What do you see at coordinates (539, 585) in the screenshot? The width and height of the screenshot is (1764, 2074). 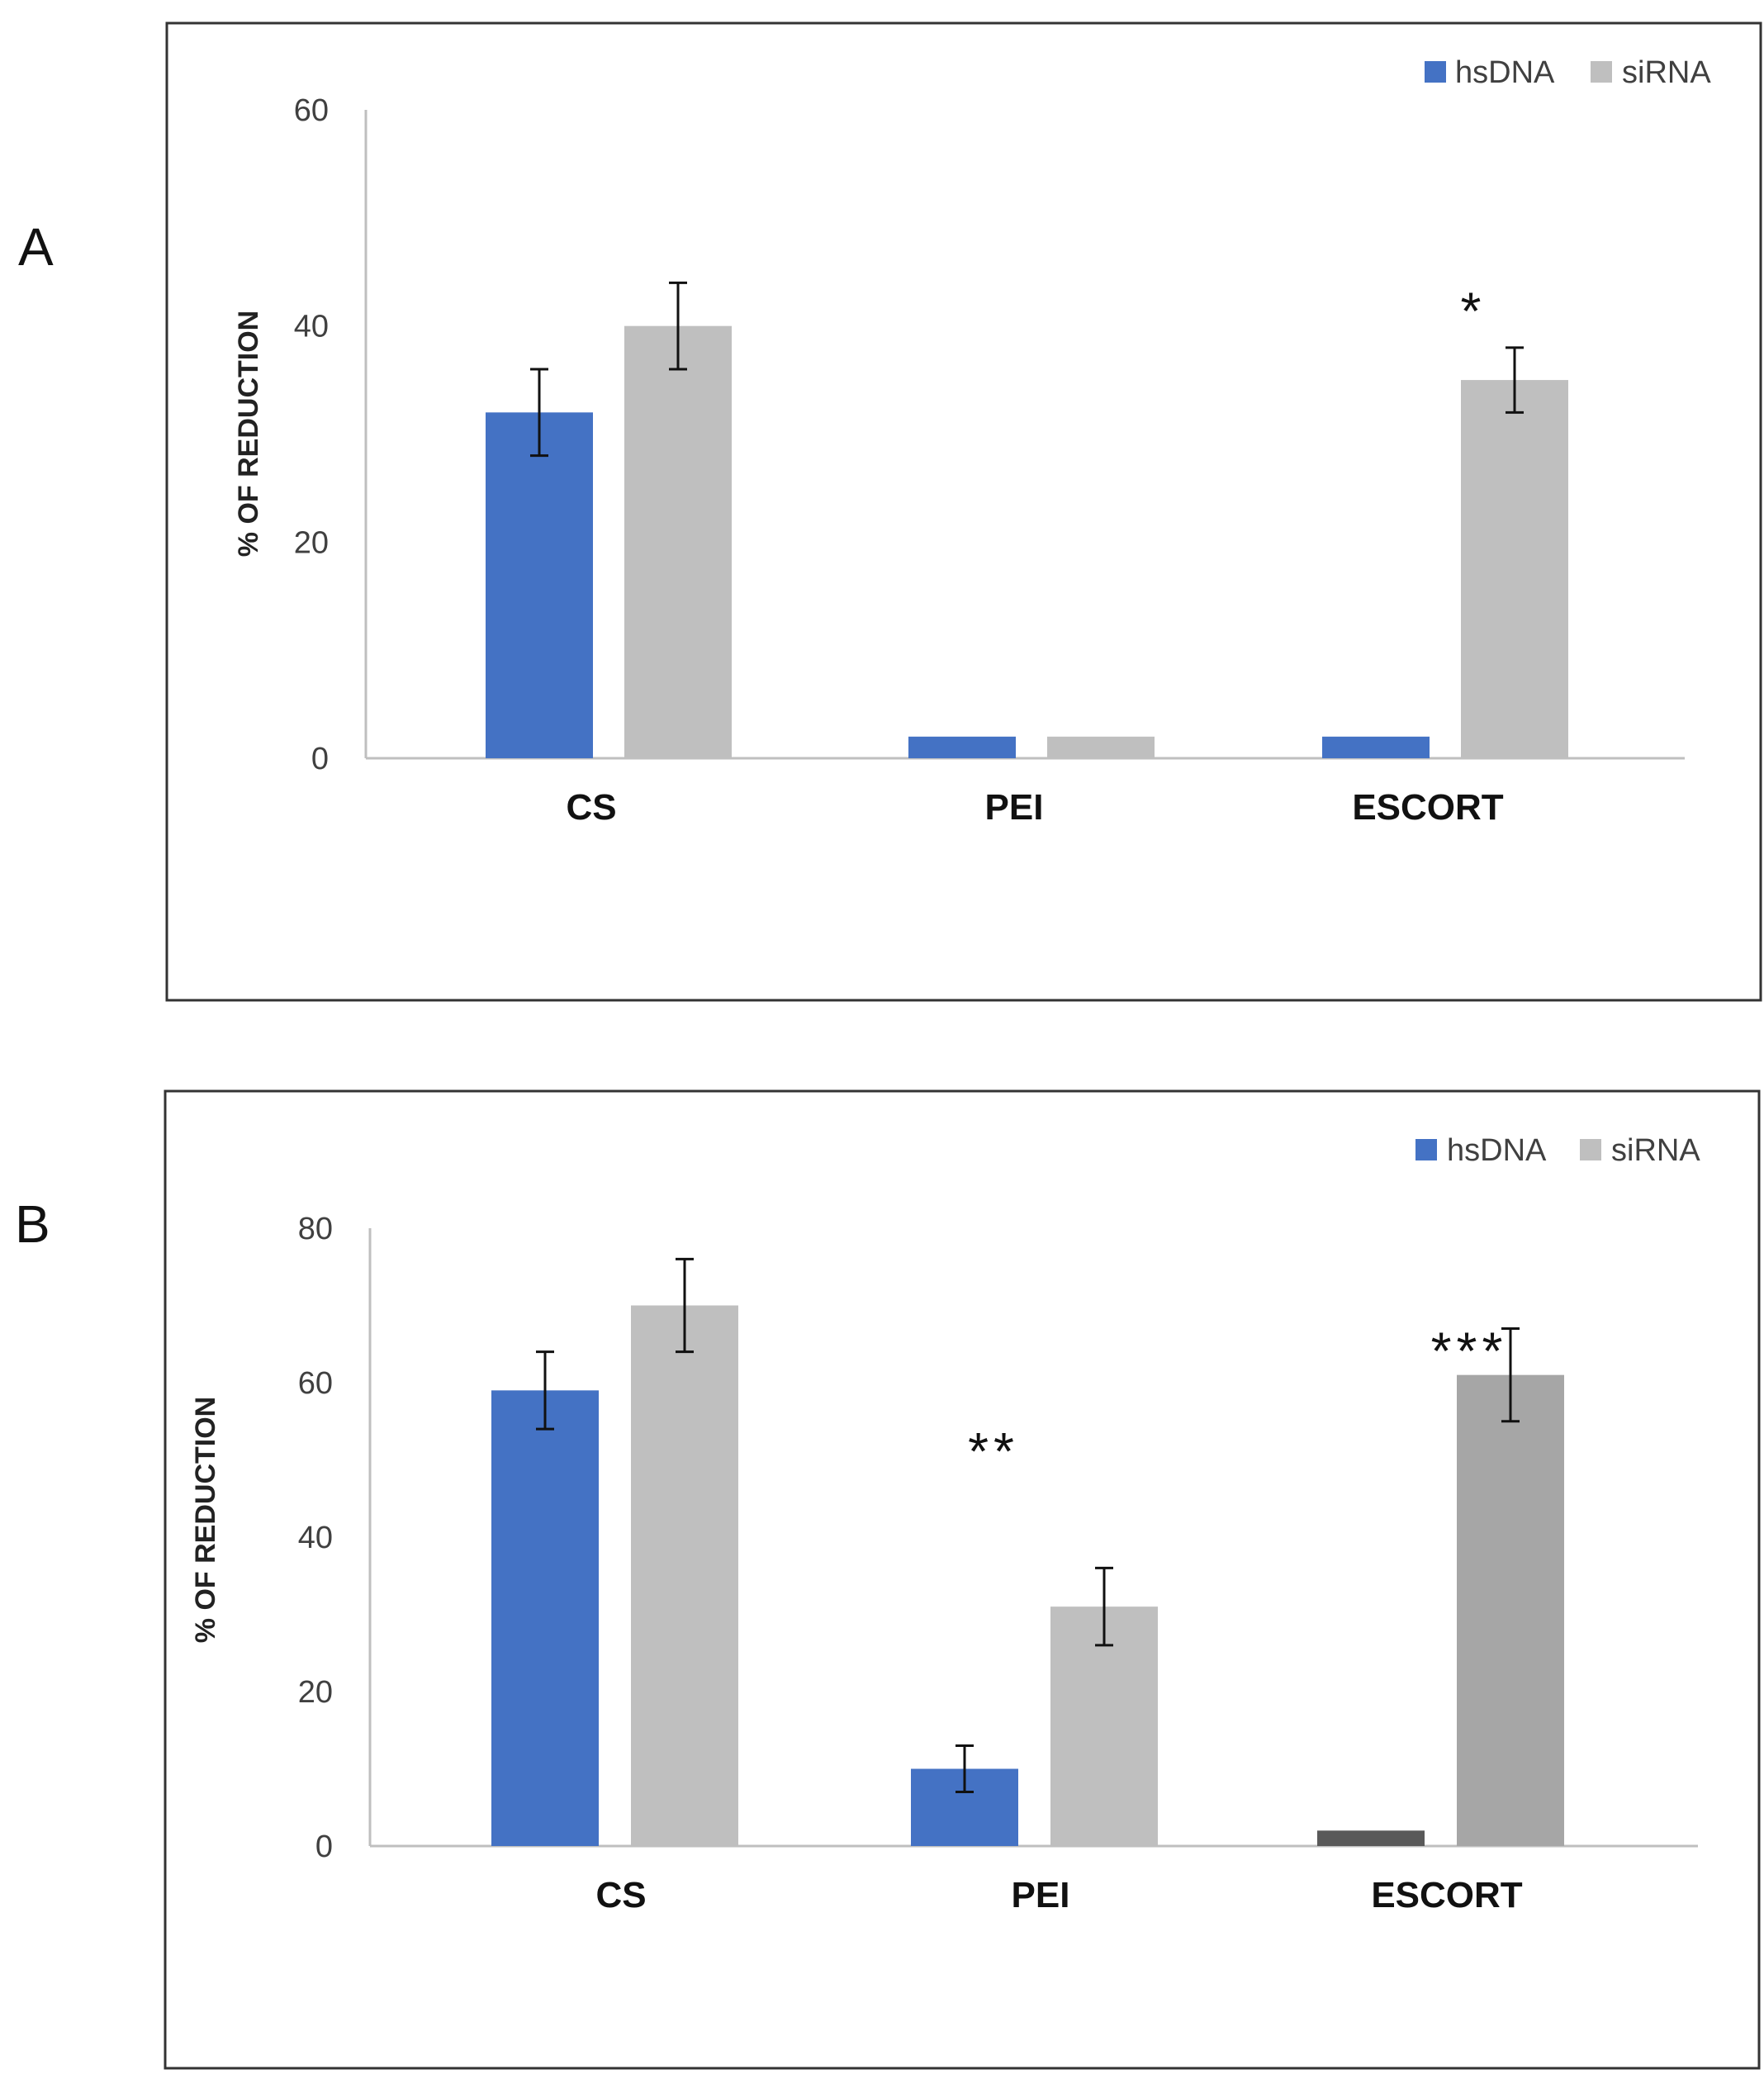 I see `bar-a-hsdna-cs` at bounding box center [539, 585].